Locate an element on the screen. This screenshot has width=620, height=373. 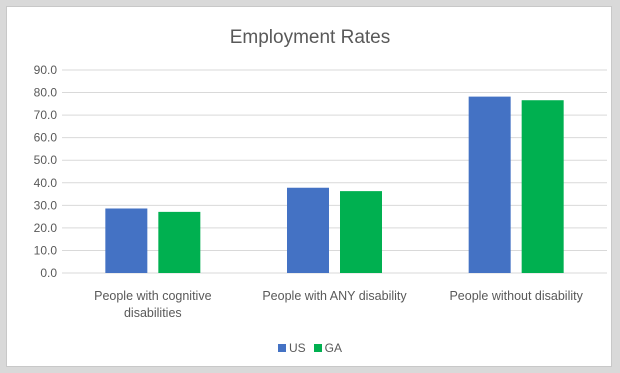
x-category-label: People with cognitive is located at coordinates (152, 296).